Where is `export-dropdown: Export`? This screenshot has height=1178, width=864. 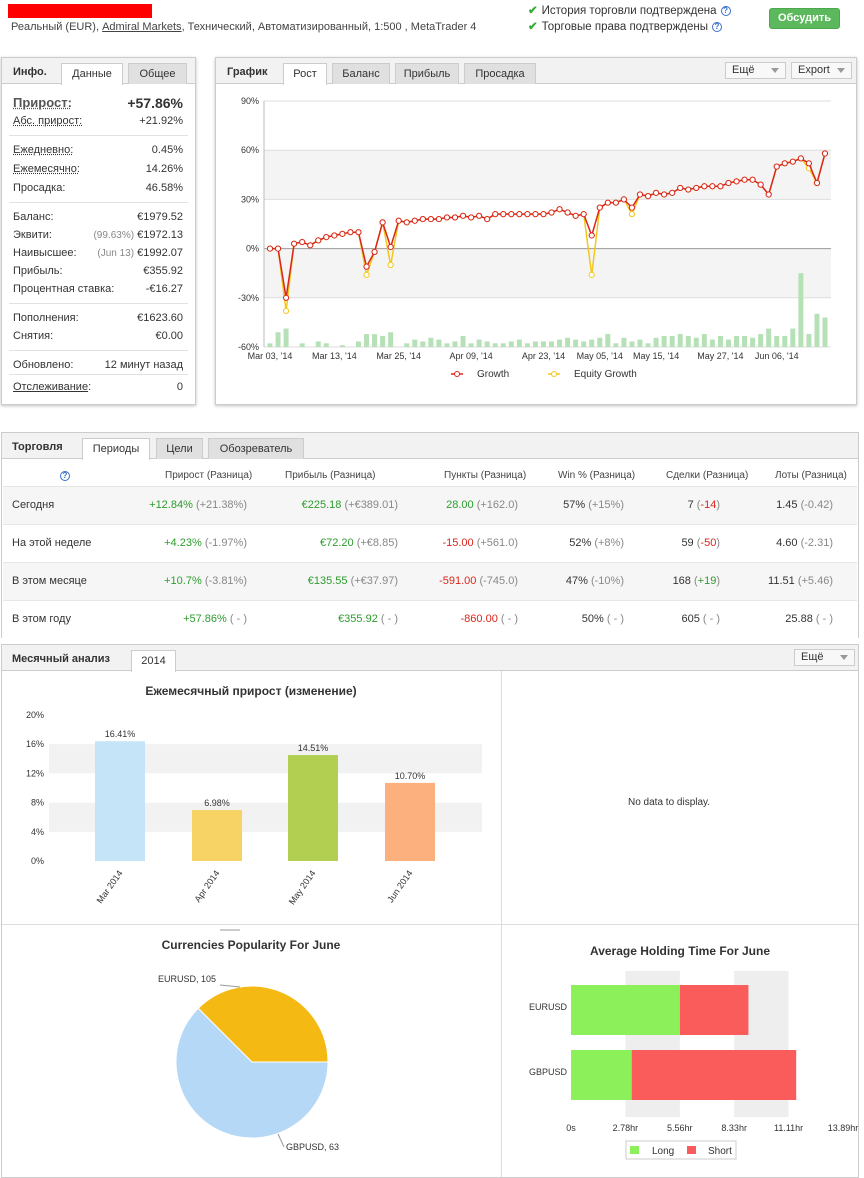
export-dropdown: Export is located at coordinates (821, 70).